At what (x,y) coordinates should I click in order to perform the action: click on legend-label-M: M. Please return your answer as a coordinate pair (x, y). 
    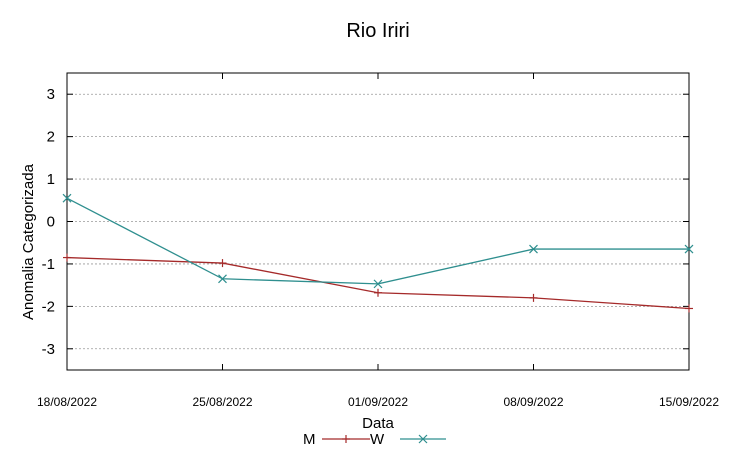
    Looking at the image, I should click on (309, 439).